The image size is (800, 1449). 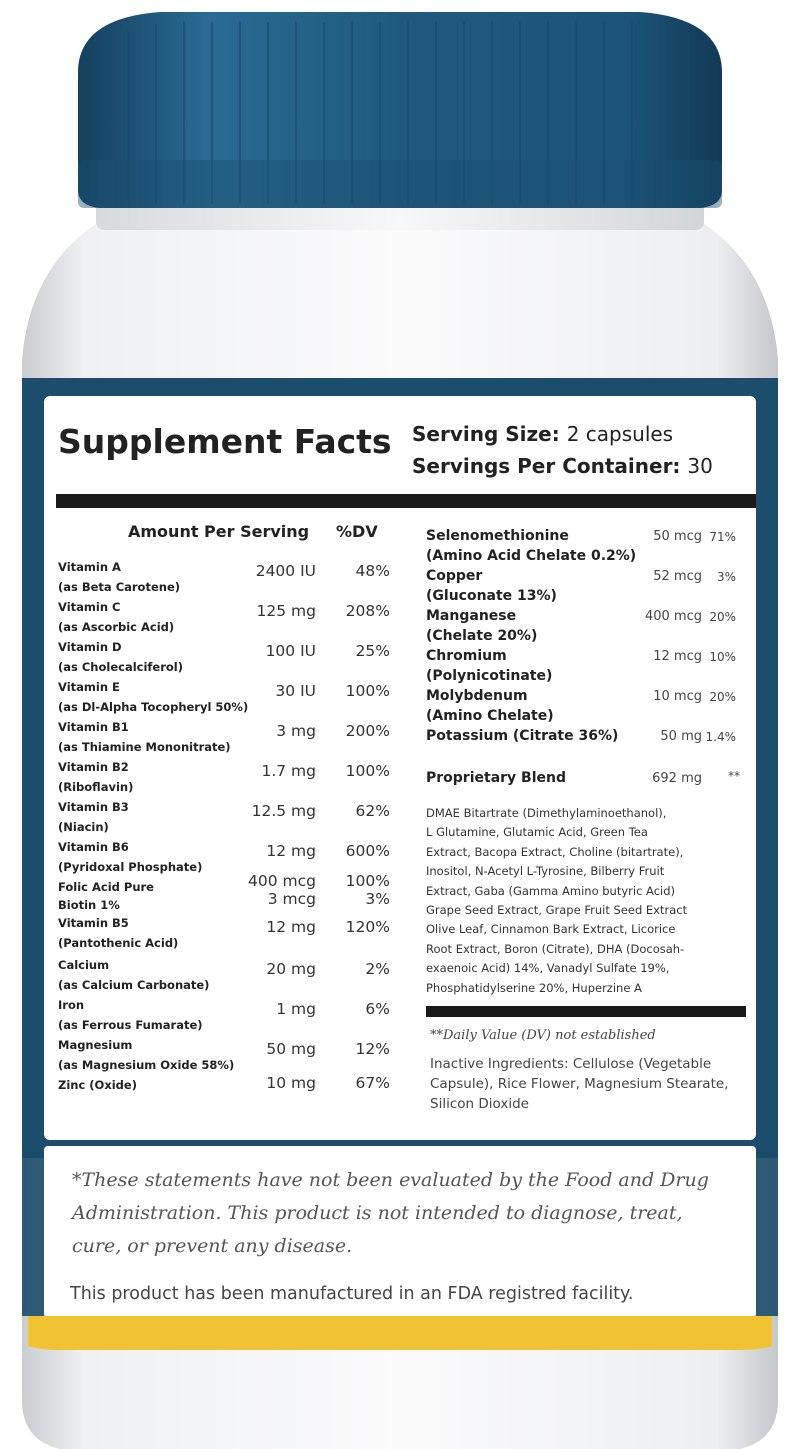 What do you see at coordinates (90, 647) in the screenshot?
I see `nutrient-name: Vitamin D` at bounding box center [90, 647].